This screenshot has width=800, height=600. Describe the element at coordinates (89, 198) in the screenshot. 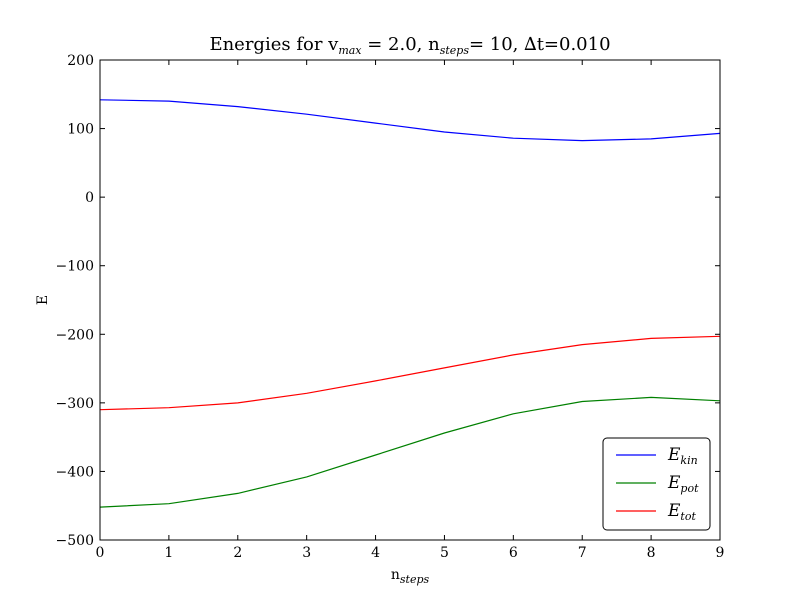

I see `y-tick-label: 0` at that location.